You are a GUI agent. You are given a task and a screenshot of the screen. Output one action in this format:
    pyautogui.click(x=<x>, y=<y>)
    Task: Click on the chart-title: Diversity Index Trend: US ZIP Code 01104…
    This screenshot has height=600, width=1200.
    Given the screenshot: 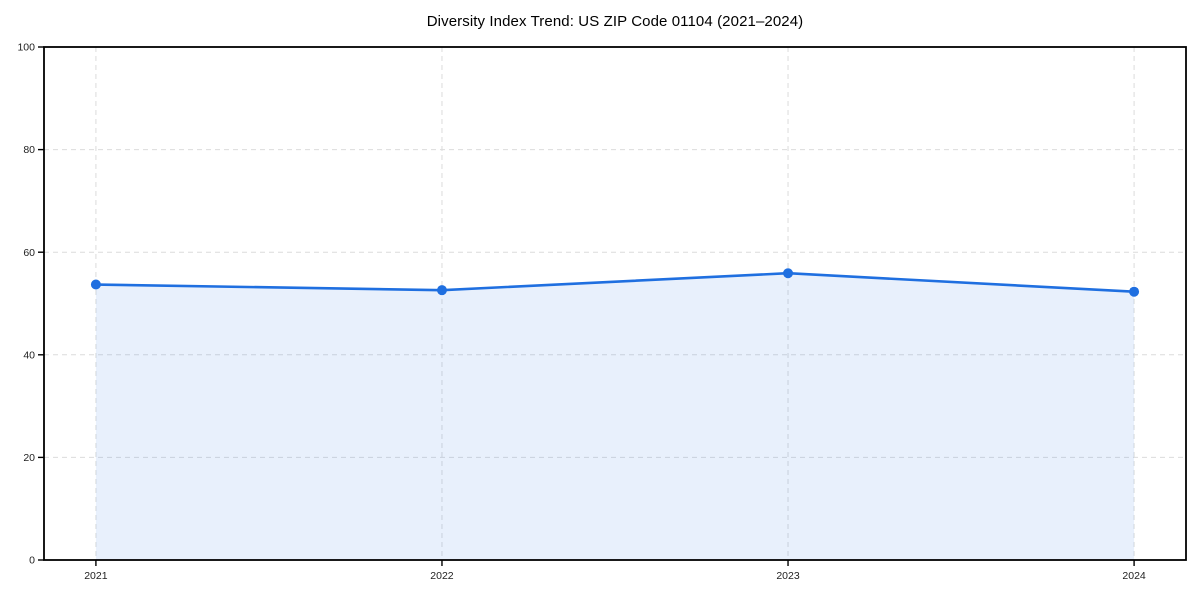 What is the action you would take?
    pyautogui.click(x=615, y=21)
    